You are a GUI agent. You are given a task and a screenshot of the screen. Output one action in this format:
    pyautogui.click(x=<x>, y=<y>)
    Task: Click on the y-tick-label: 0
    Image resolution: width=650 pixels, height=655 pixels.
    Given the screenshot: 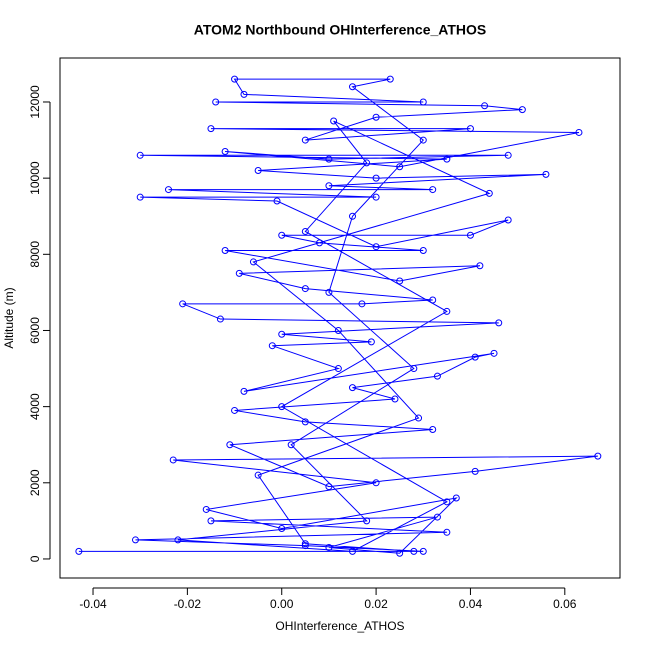 What is the action you would take?
    pyautogui.click(x=35, y=558)
    